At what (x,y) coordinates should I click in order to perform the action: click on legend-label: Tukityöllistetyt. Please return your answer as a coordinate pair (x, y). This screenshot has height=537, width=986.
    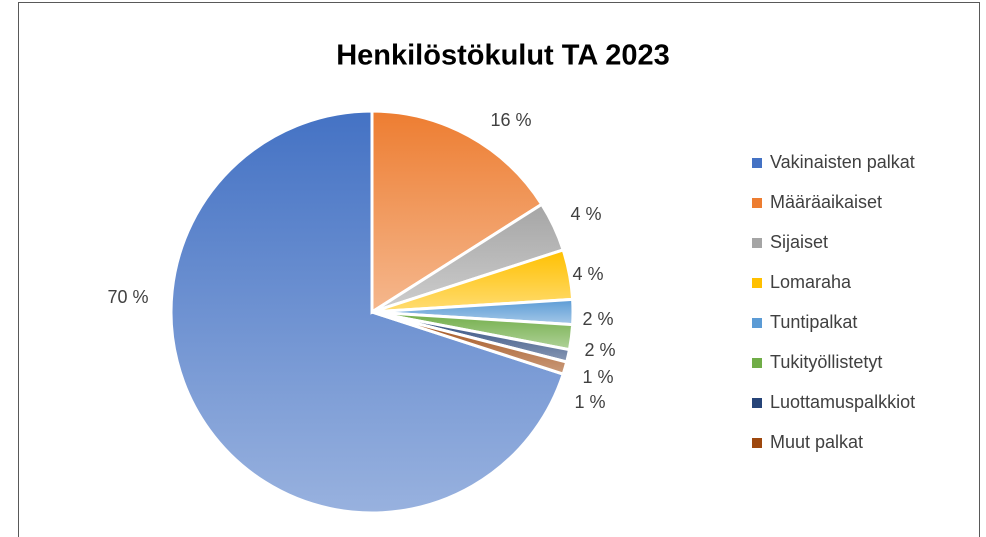
    Looking at the image, I should click on (826, 362).